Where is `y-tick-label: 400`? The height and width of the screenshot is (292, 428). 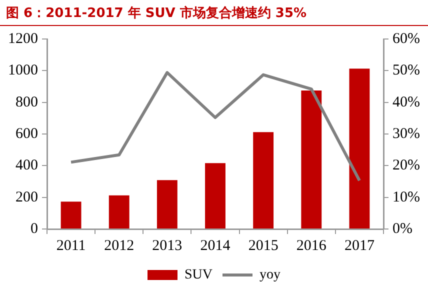
y-tick-label: 400 is located at coordinates (27, 166).